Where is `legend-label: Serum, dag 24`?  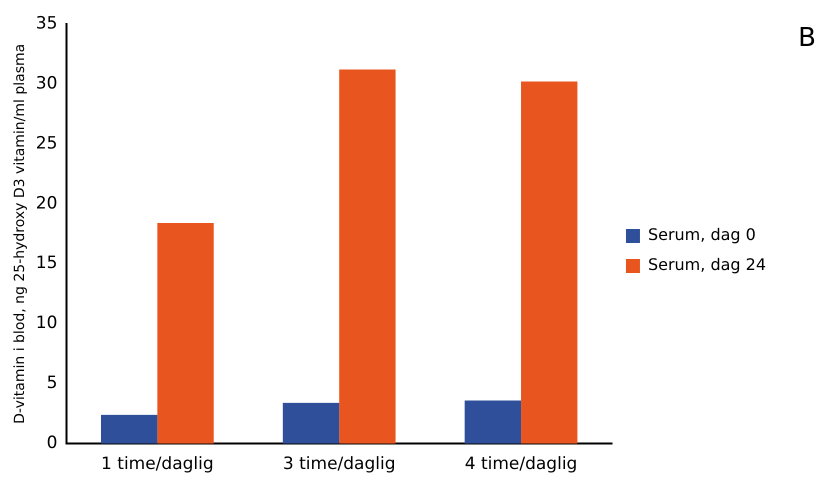
legend-label: Serum, dag 24 is located at coordinates (707, 264).